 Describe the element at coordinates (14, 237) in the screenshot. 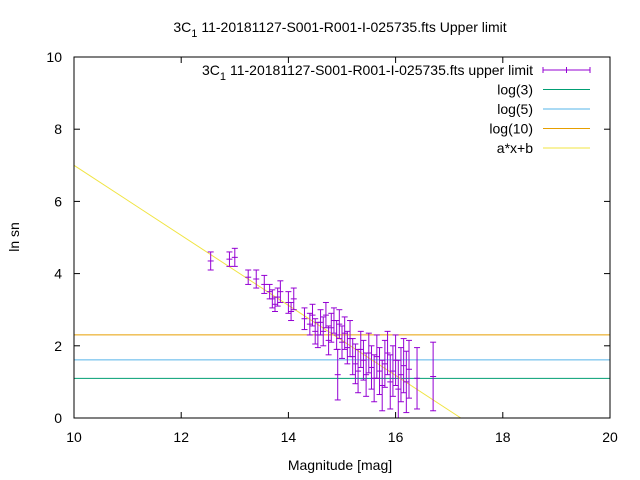

I see `y-axis-label: ln sn` at that location.